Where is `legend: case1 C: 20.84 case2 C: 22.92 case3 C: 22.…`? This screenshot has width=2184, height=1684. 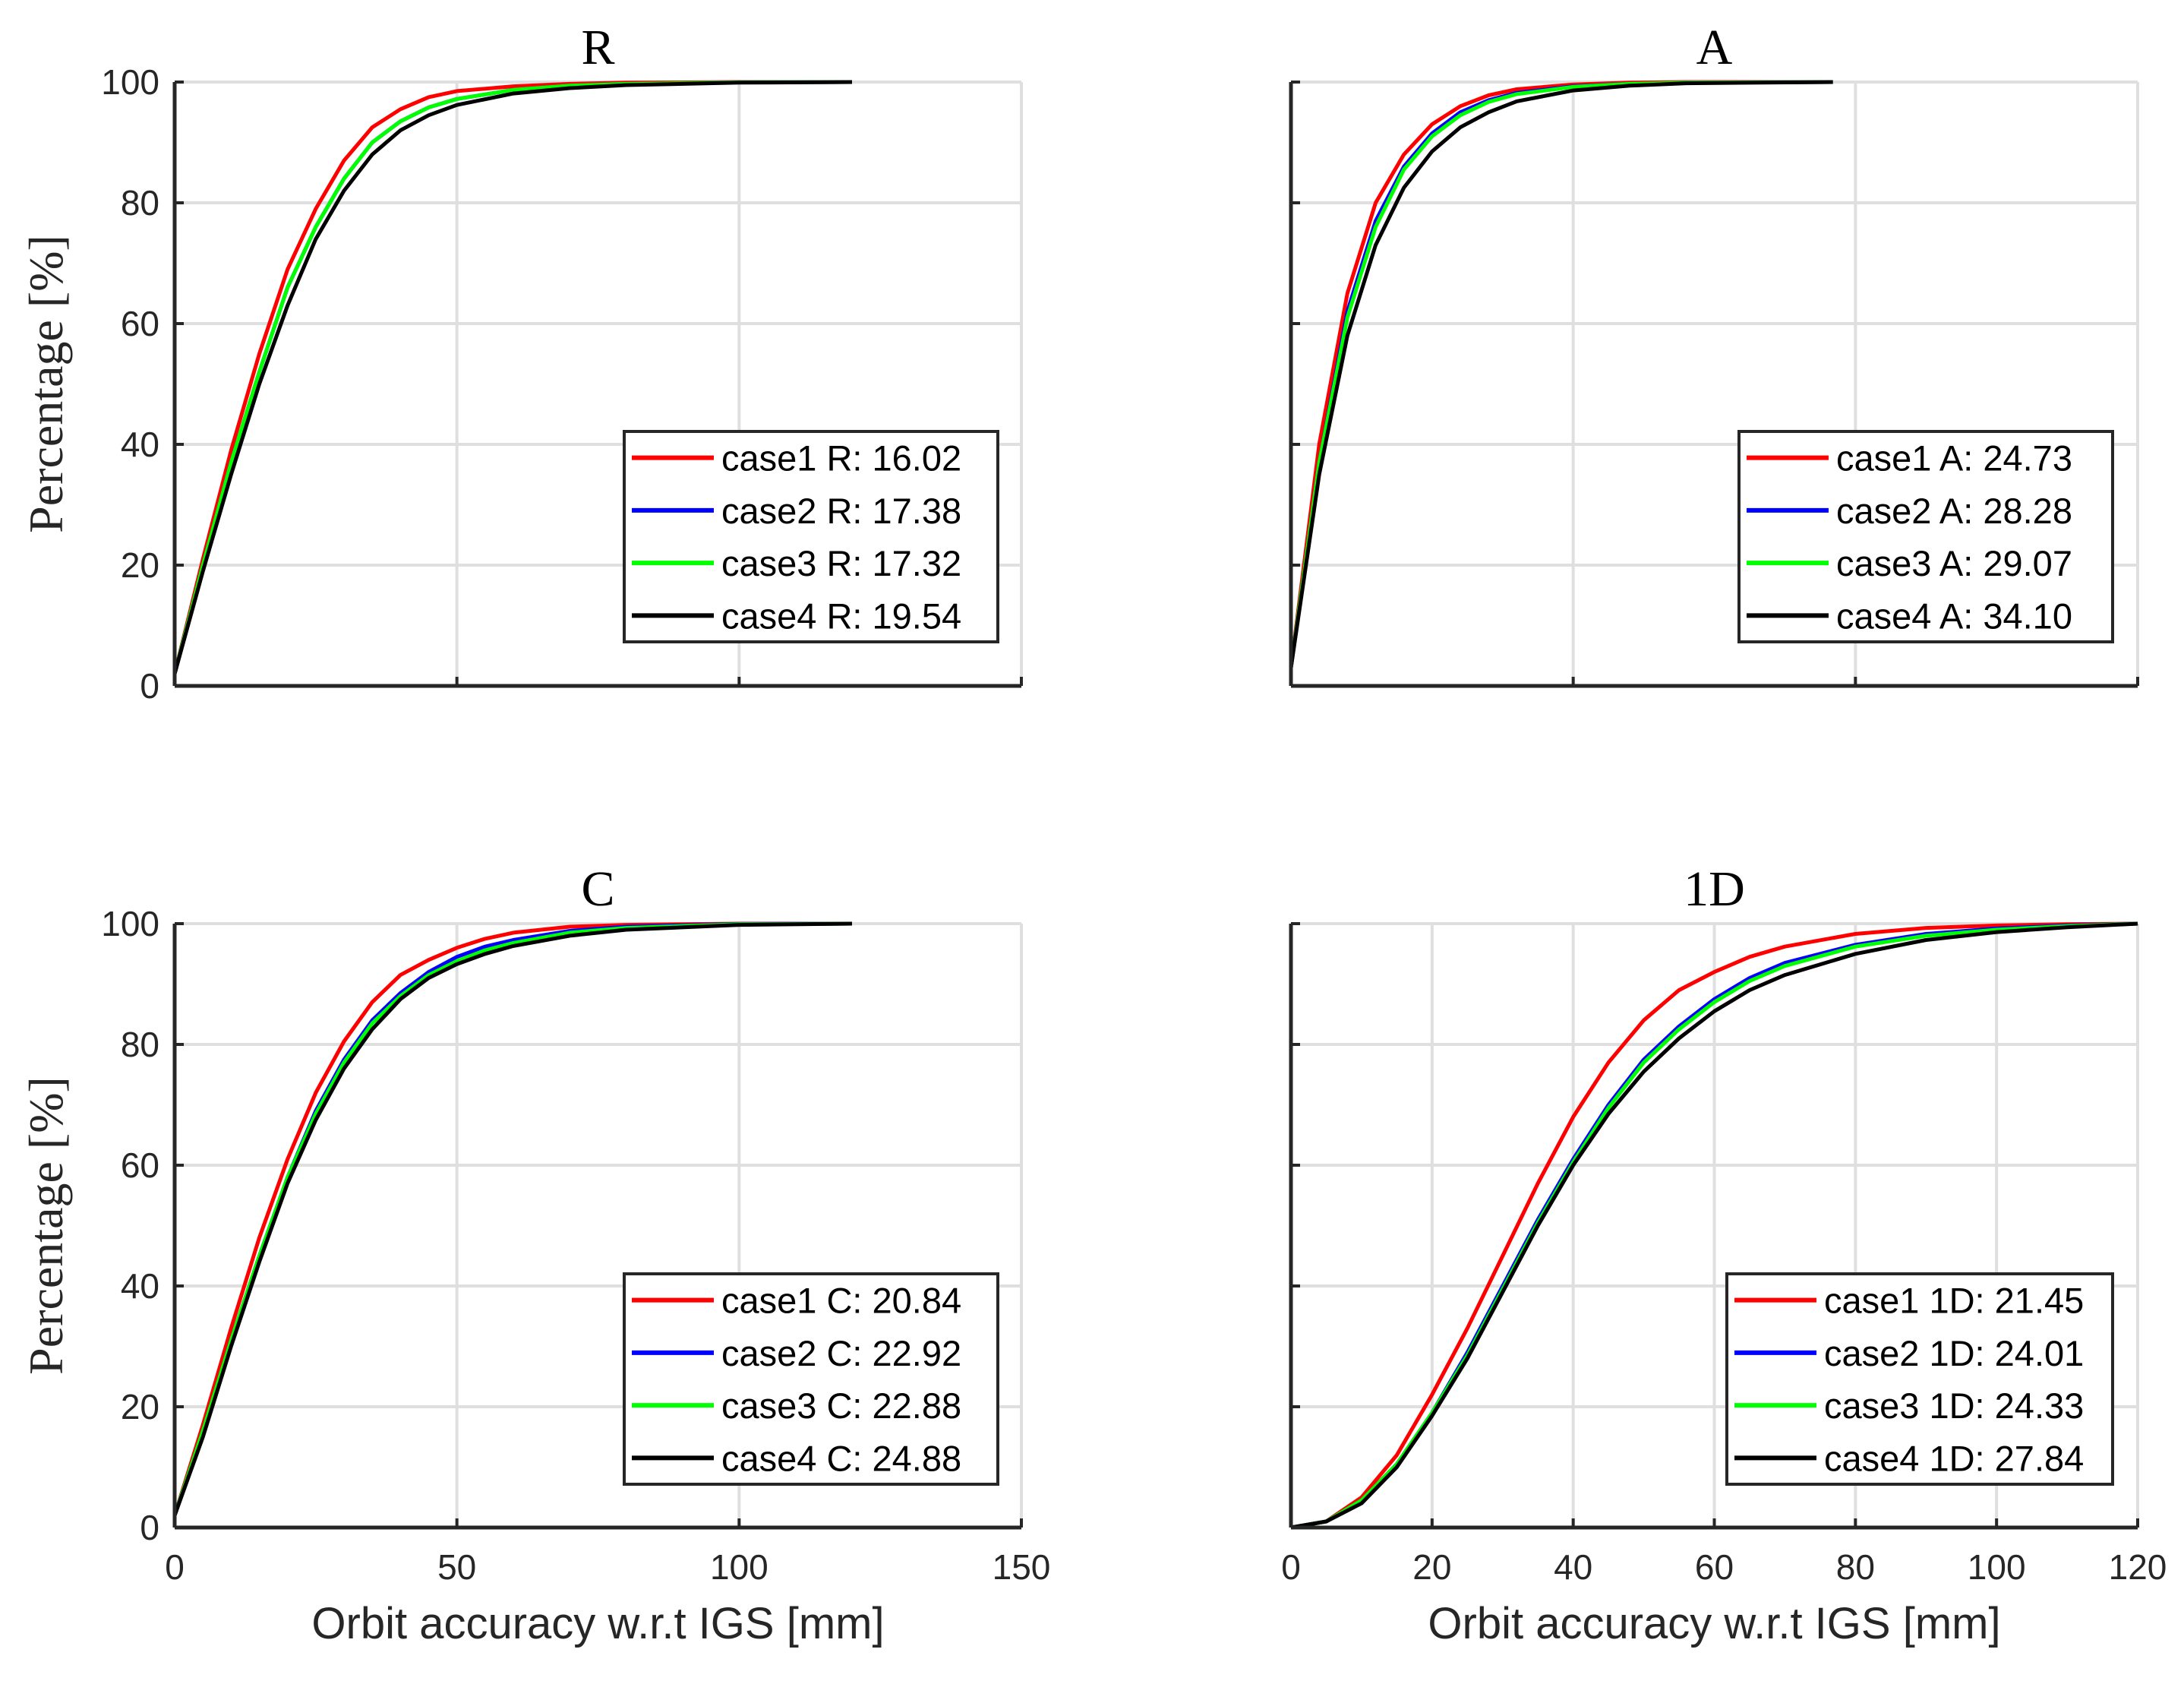
legend: case1 C: 20.84 case2 C: 22.92 case3 C: 22.… is located at coordinates (811, 1379).